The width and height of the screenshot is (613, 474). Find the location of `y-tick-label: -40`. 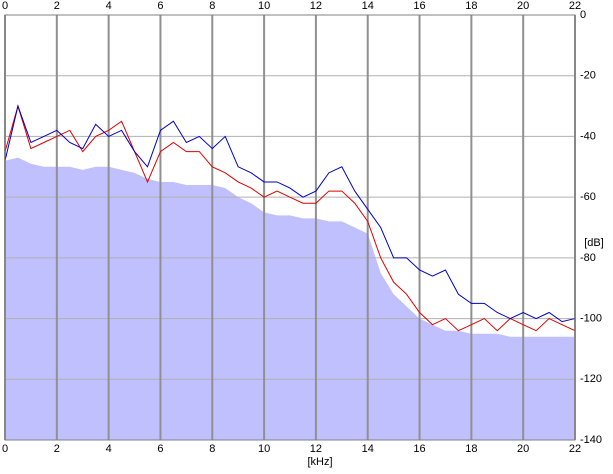

y-tick-label: -40 is located at coordinates (588, 136).